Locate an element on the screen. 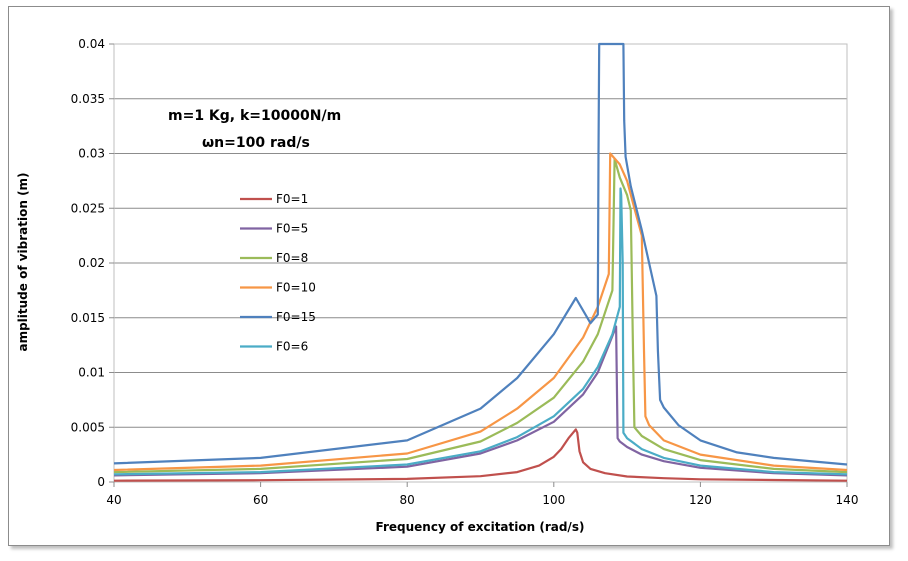 This screenshot has width=908, height=561. y-tick-label: 0.04 is located at coordinates (91, 44).